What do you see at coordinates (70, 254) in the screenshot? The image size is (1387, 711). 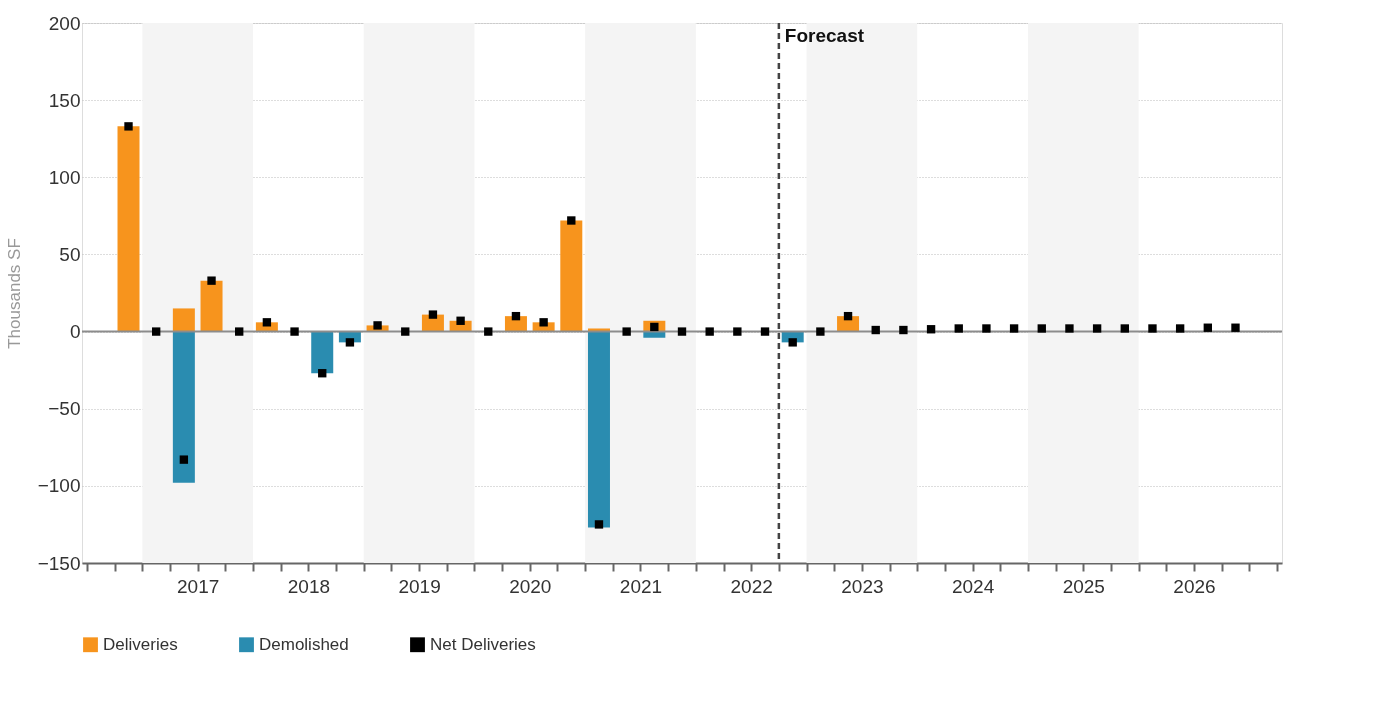 I see `y-tick-label: 50` at bounding box center [70, 254].